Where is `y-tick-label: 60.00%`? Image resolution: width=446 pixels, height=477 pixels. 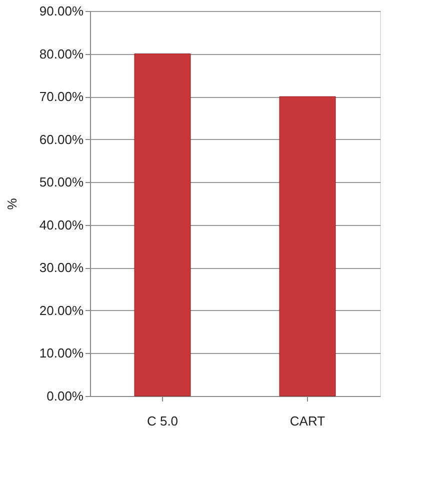
y-tick-label: 60.00% is located at coordinates (61, 139).